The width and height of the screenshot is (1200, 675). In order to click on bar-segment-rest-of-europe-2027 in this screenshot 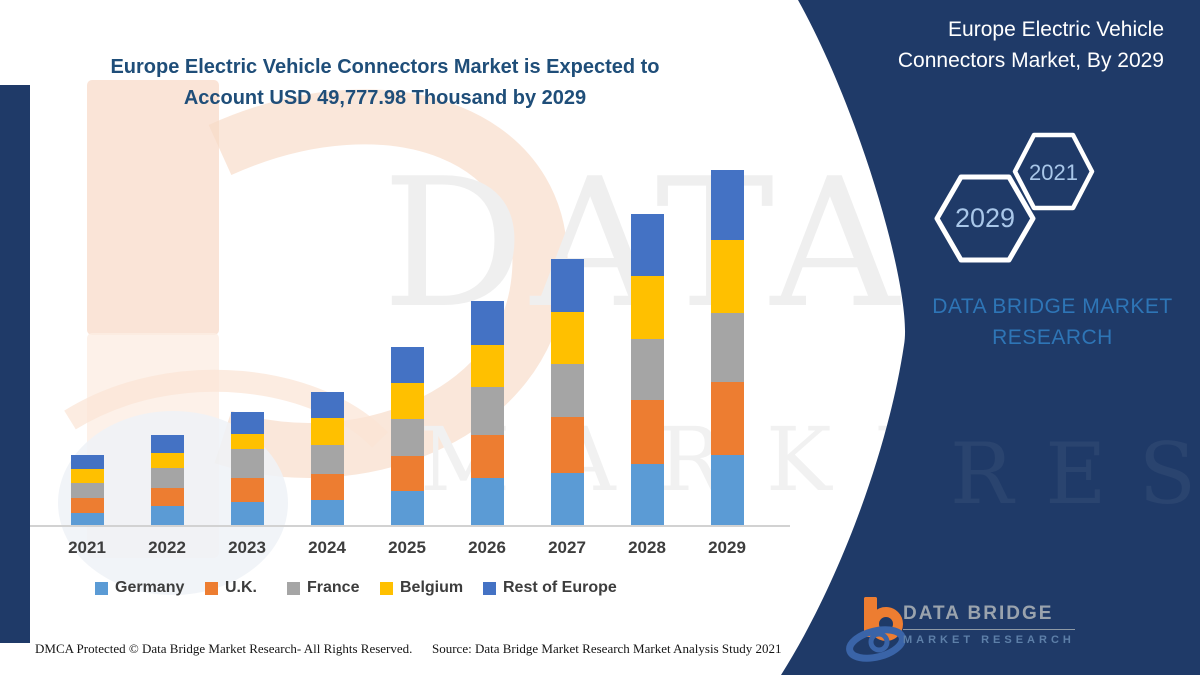, I will do `click(567, 285)`.